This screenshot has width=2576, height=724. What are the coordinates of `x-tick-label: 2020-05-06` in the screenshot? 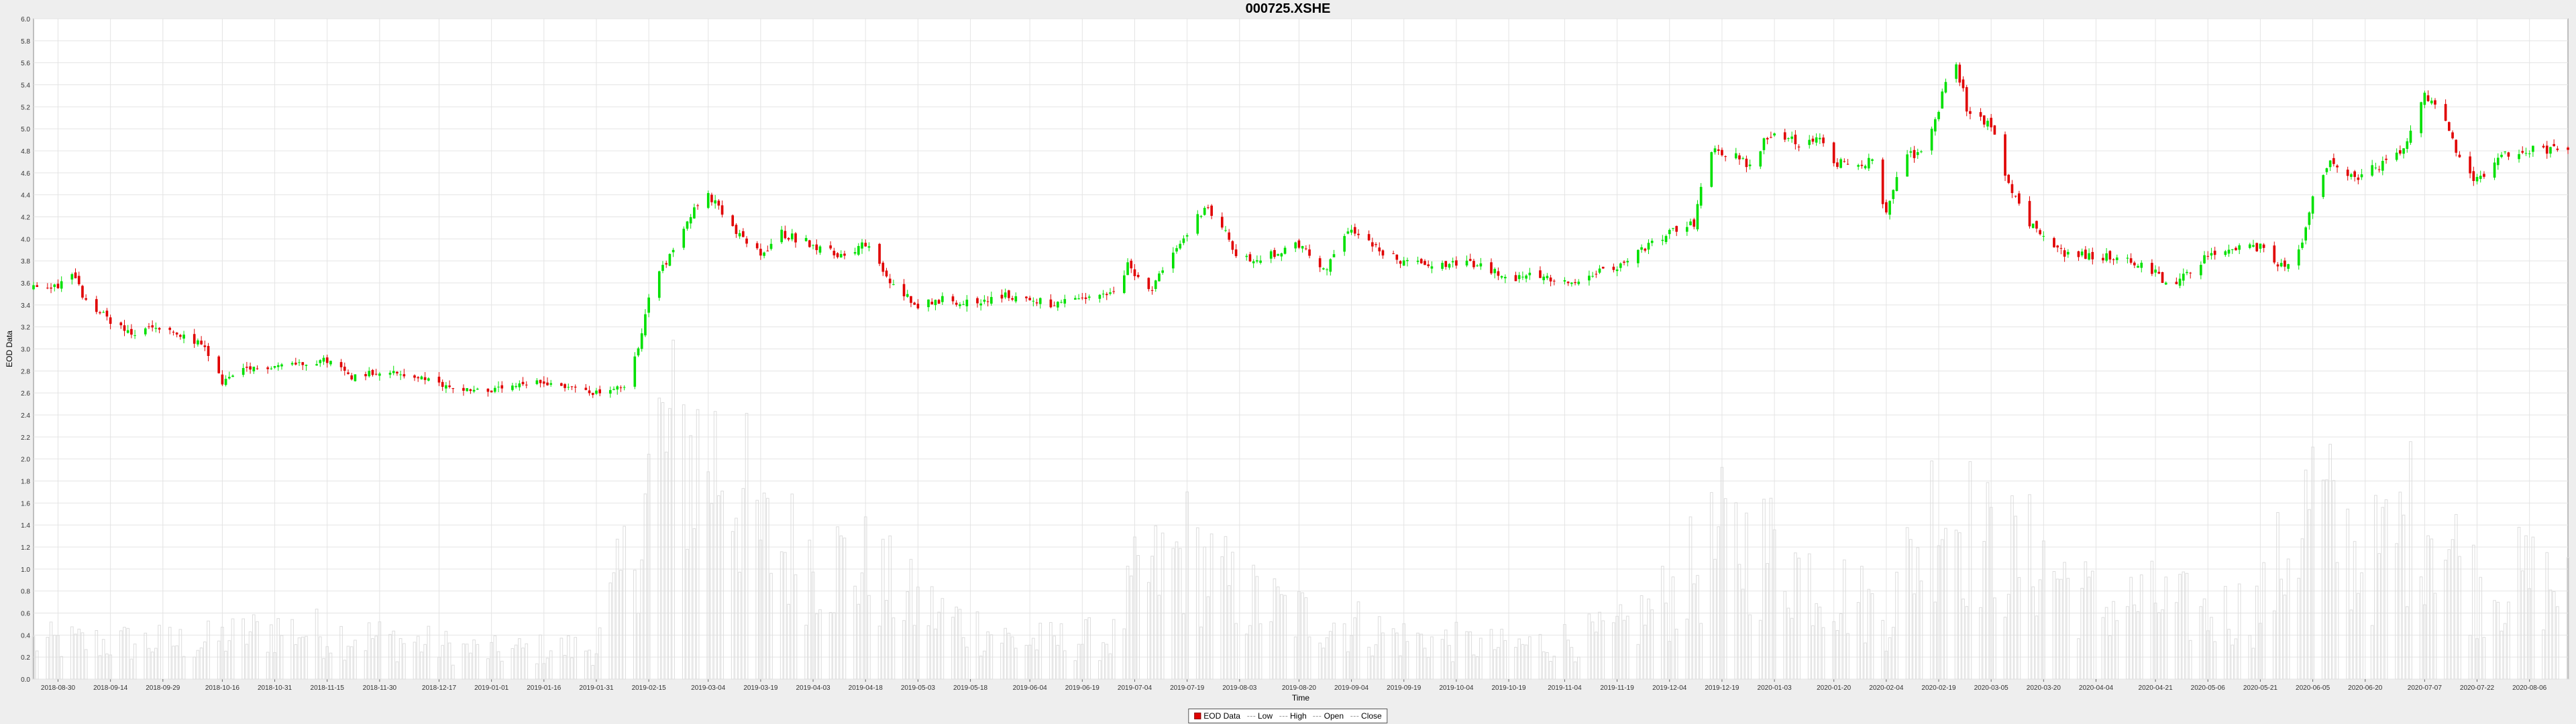 It's located at (2208, 688).